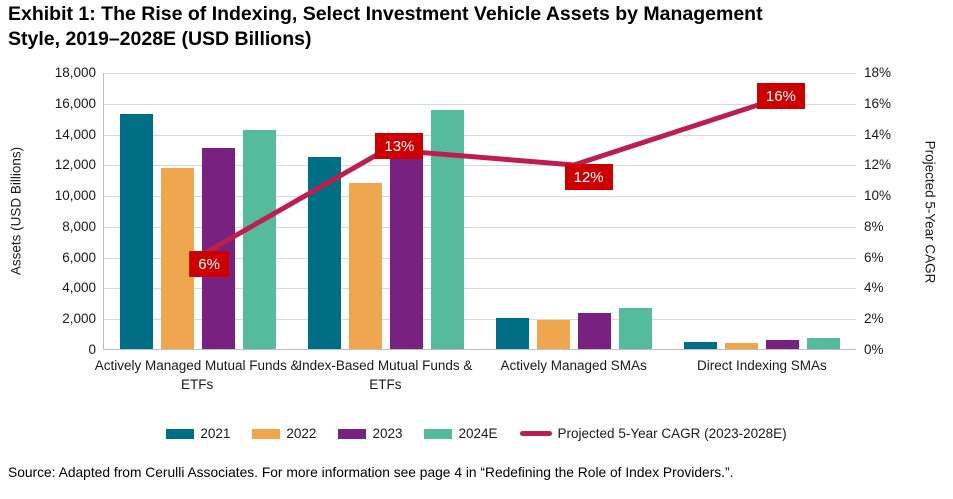 The height and width of the screenshot is (499, 953). What do you see at coordinates (874, 319) in the screenshot?
I see `right-tick-label: 2%` at bounding box center [874, 319].